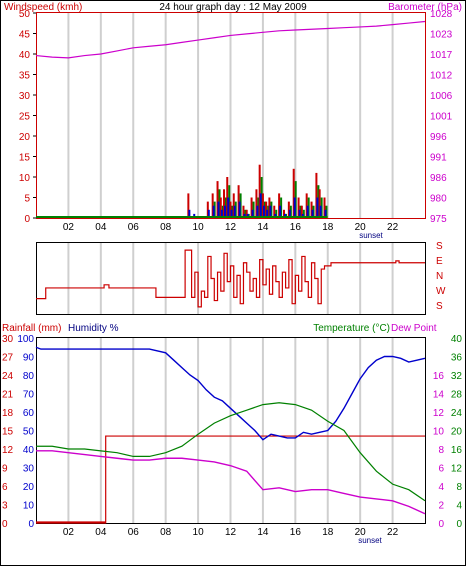  I want to click on x-tick-top: 16, so click(296, 227).